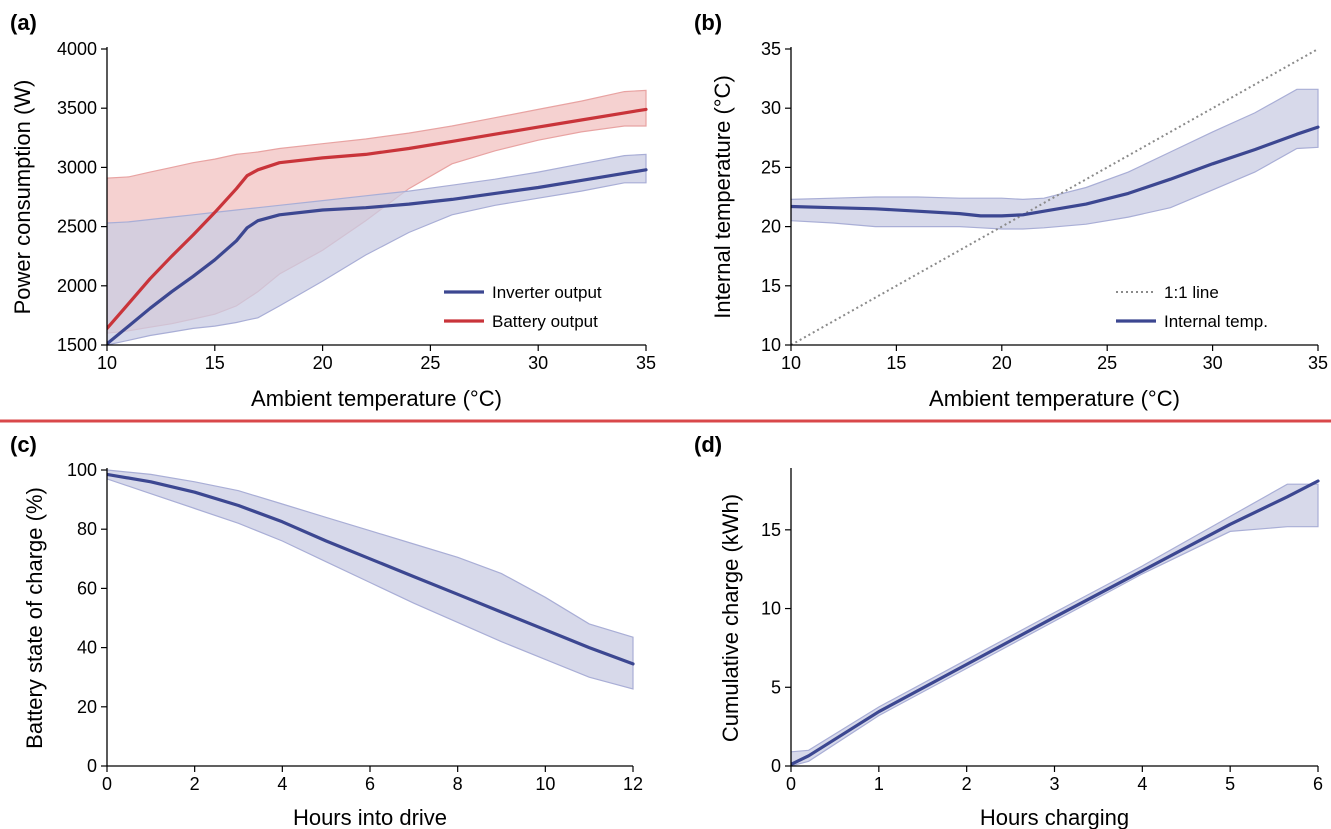 The height and width of the screenshot is (829, 1331). What do you see at coordinates (1216, 321) in the screenshot?
I see `legend-label: Internal temp.` at bounding box center [1216, 321].